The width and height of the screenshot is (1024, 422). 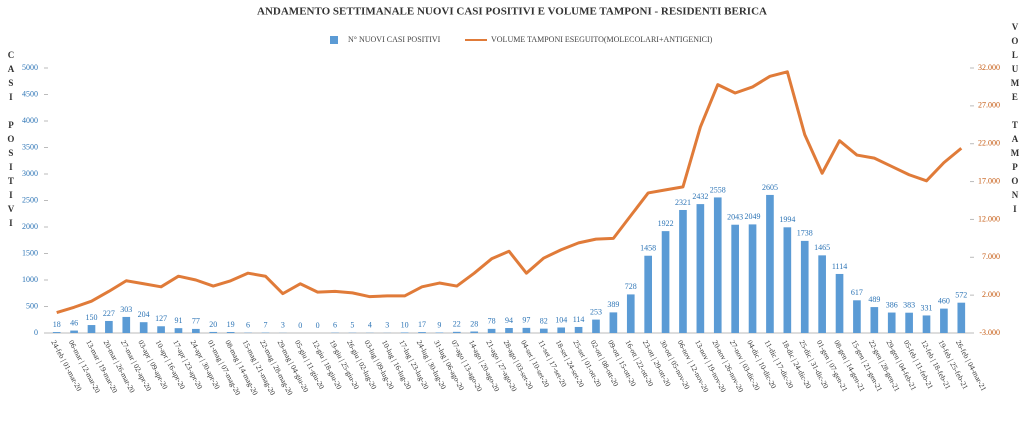 I want to click on y2-tick-label: 7.000, so click(x=991, y=256).